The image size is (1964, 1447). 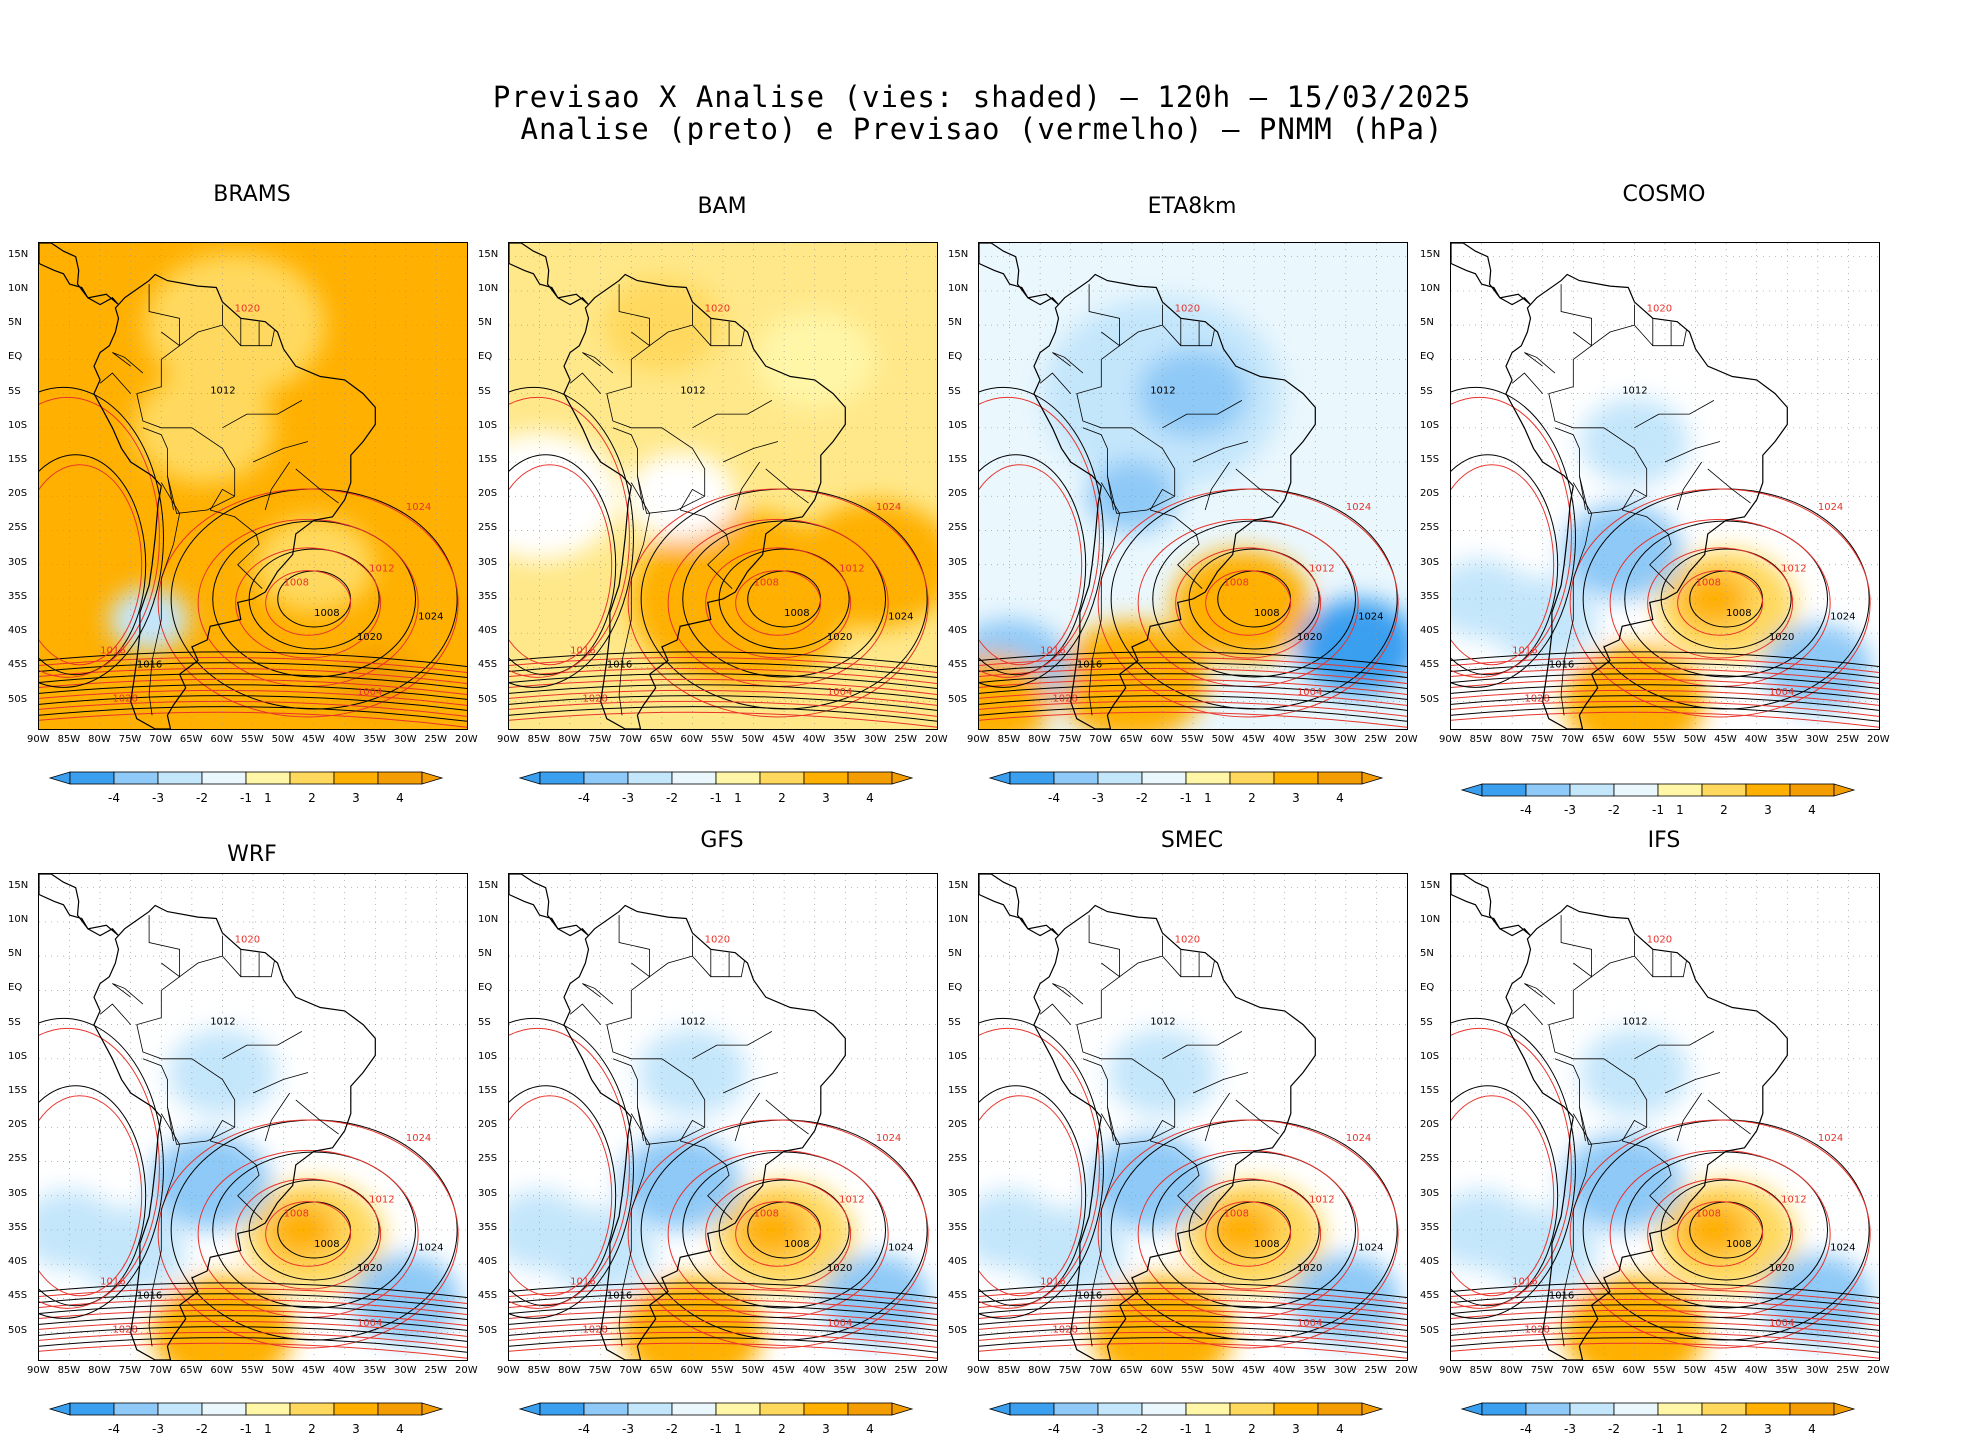 What do you see at coordinates (1430, 494) in the screenshot?
I see `lat-tick-label: 20S` at bounding box center [1430, 494].